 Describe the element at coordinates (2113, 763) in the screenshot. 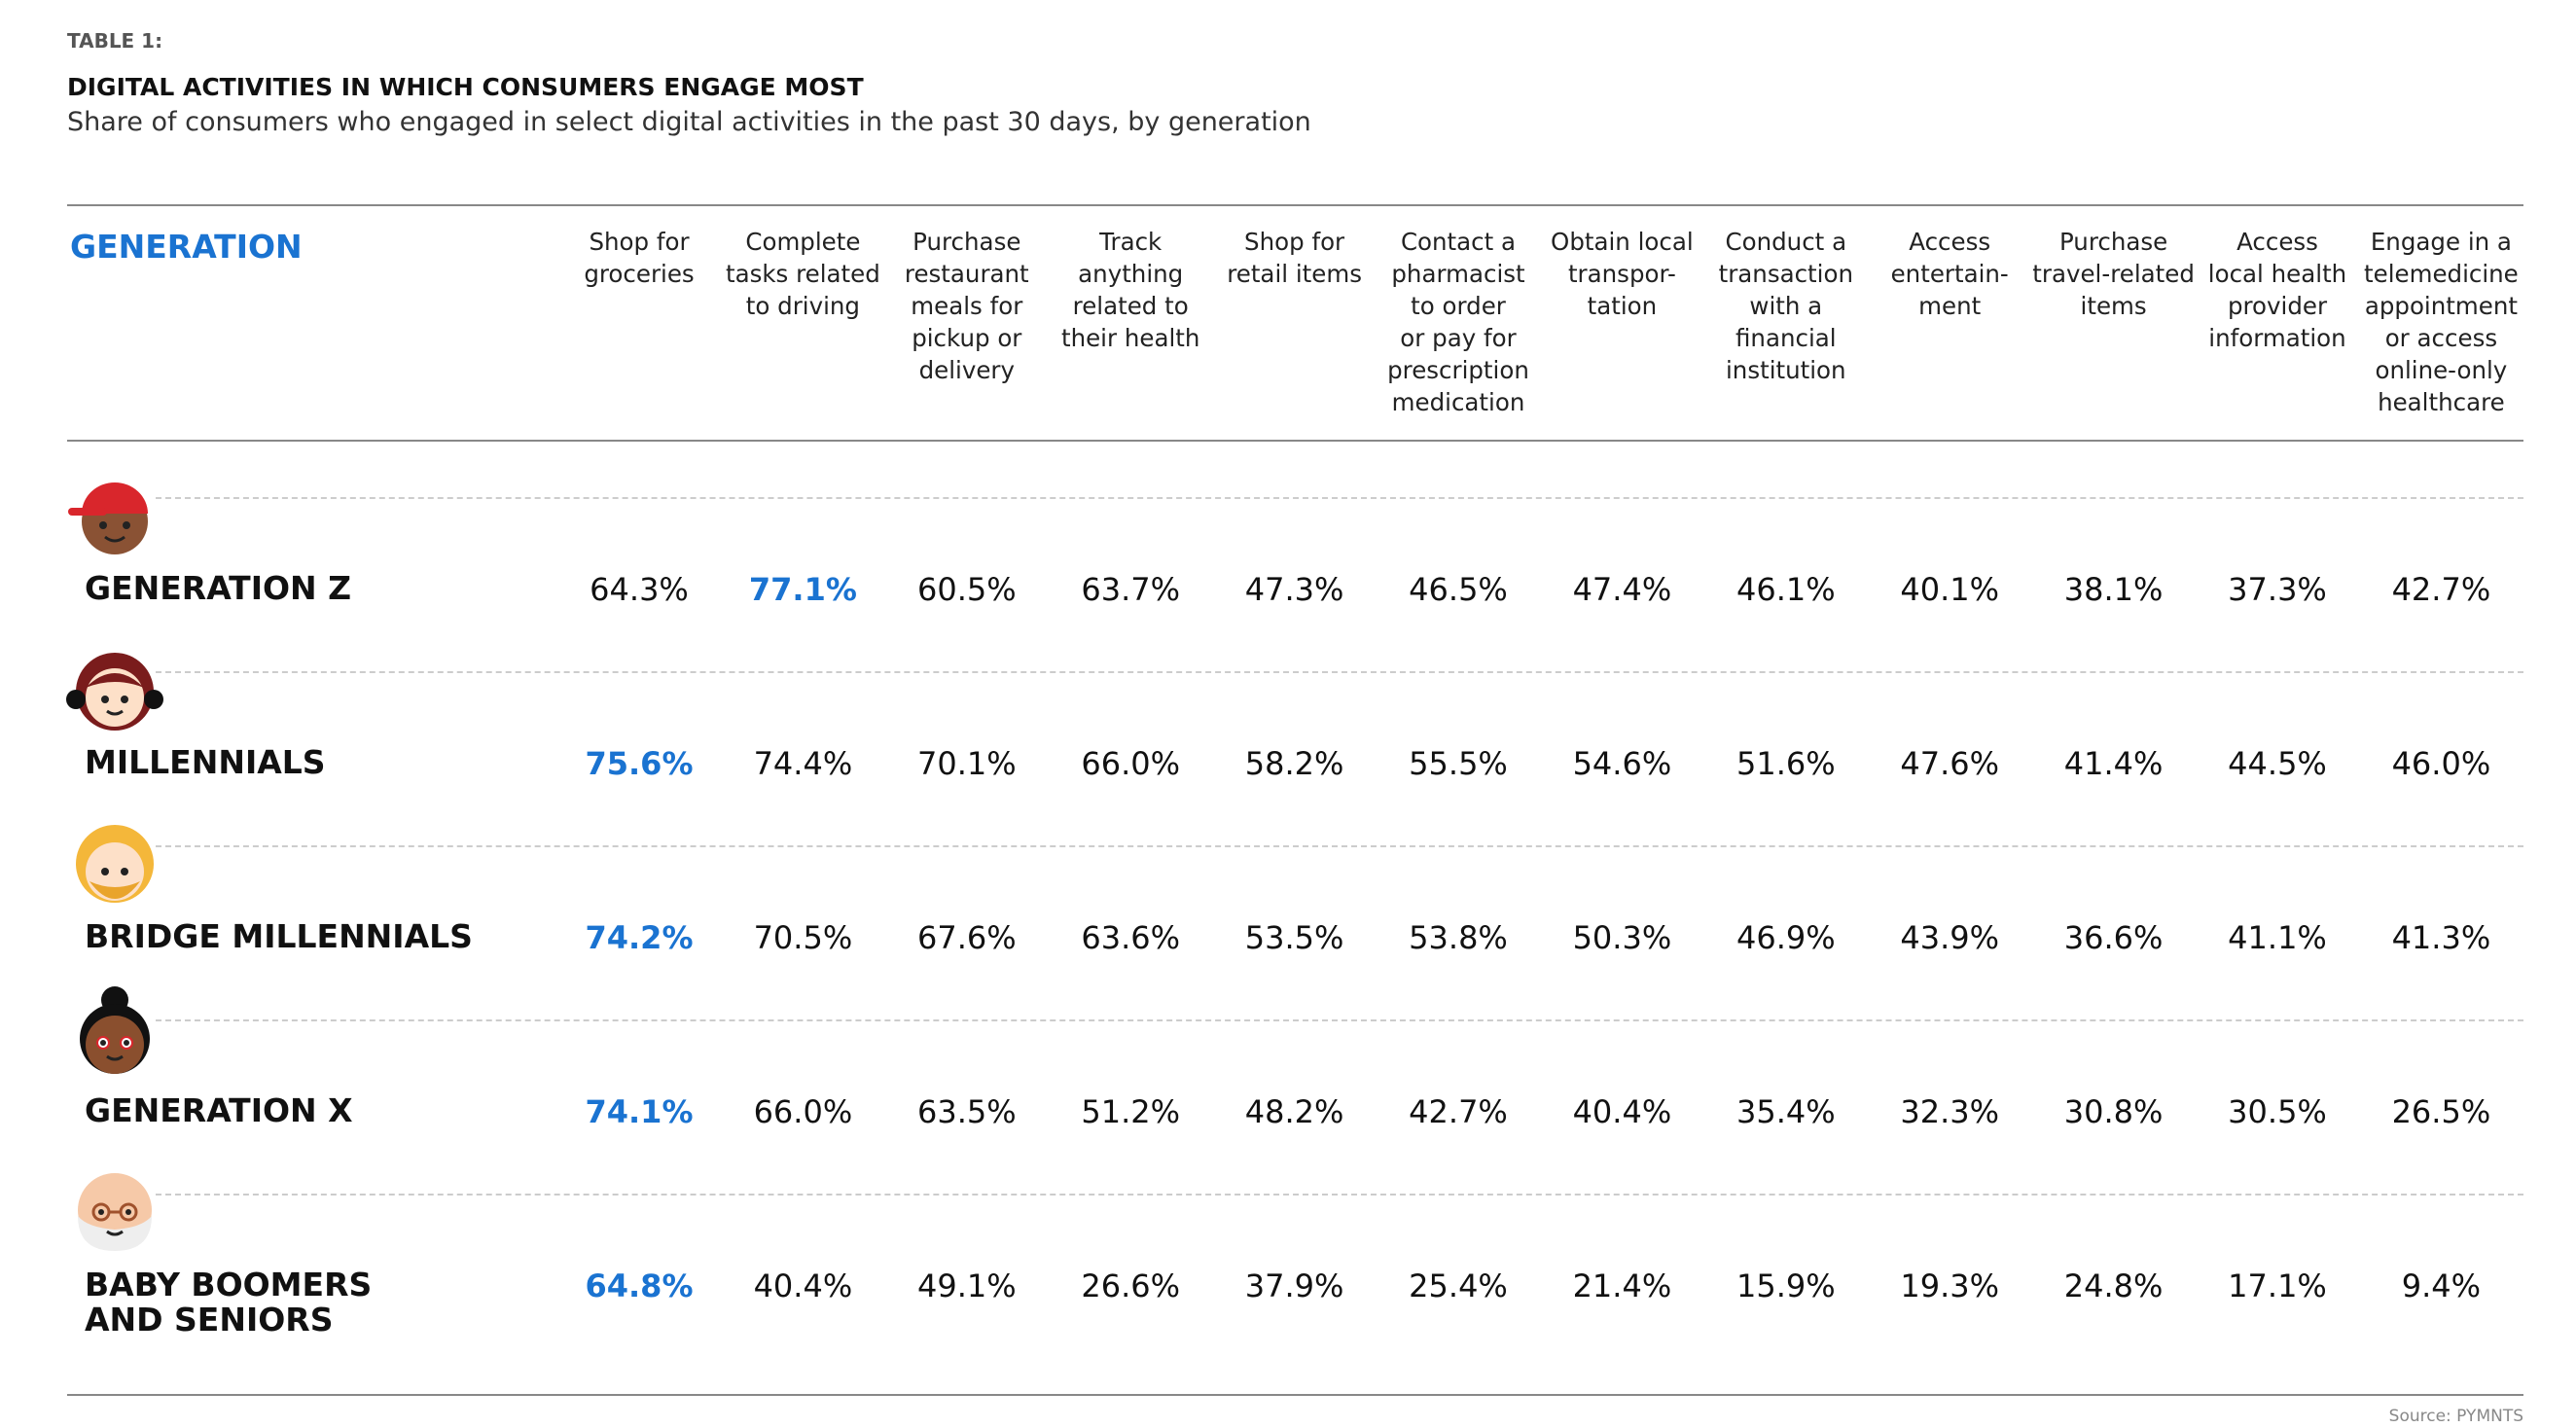

I see `cell-value: 41.4%` at that location.